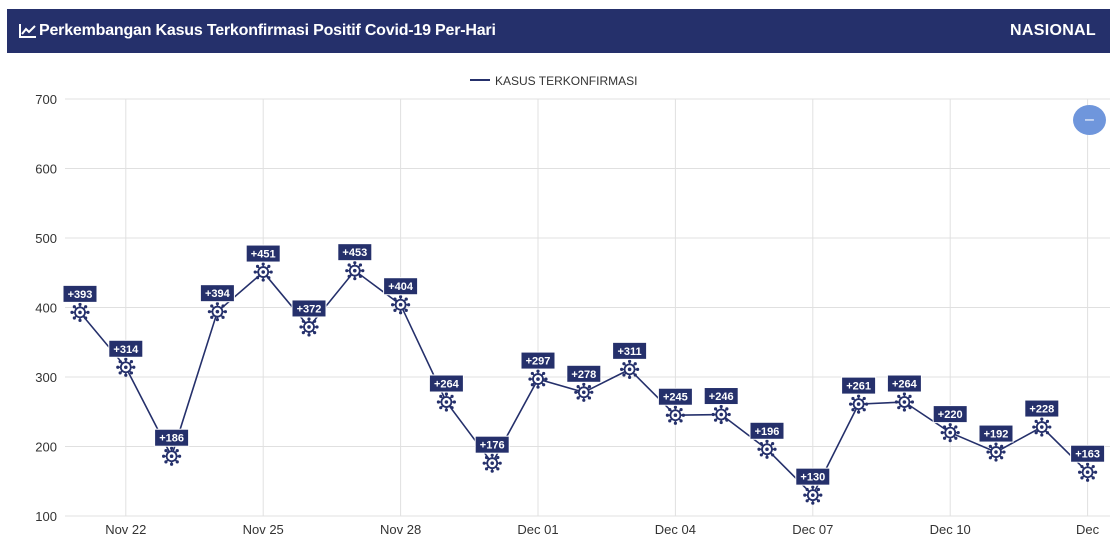 Image resolution: width=1117 pixels, height=557 pixels. Describe the element at coordinates (675, 398) in the screenshot. I see `data-label-text: +245` at that location.